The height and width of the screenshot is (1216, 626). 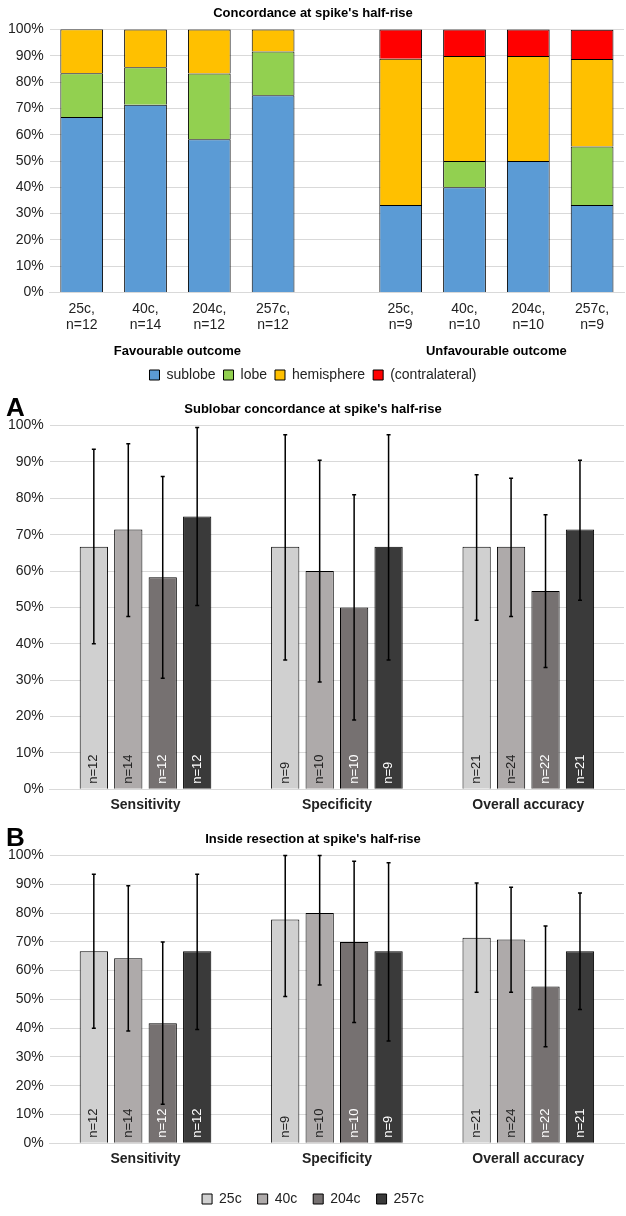 What do you see at coordinates (145, 316) in the screenshot?
I see `x-tick-label: 40c, n=14` at bounding box center [145, 316].